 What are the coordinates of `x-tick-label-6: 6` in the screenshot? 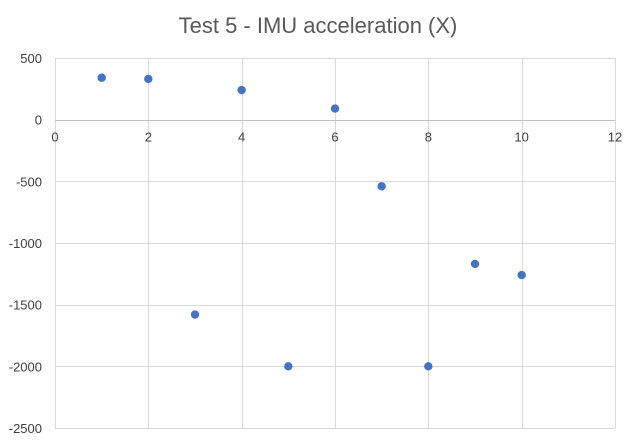 It's located at (334, 137).